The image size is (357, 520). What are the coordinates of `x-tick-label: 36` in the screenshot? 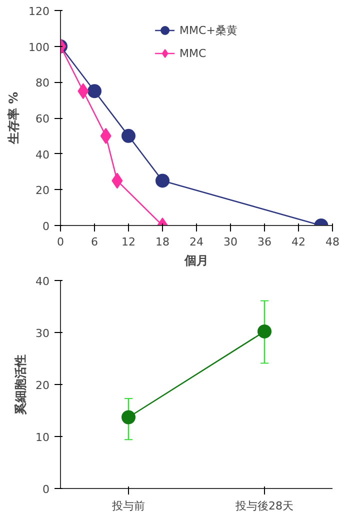 It's located at (265, 242).